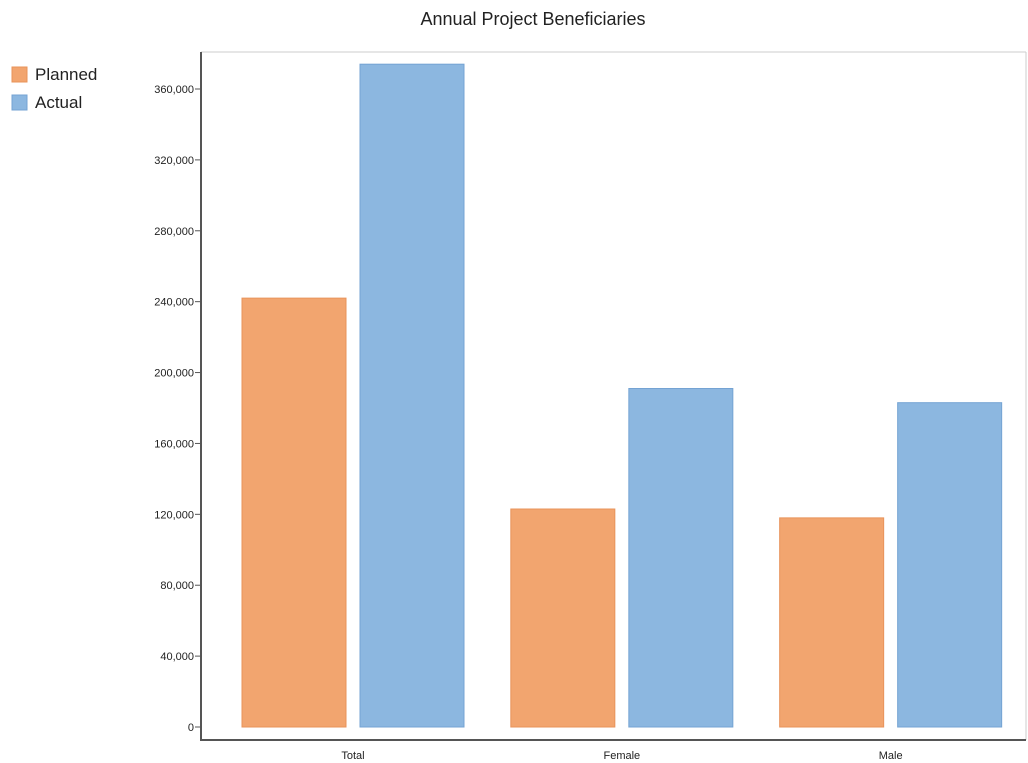  What do you see at coordinates (177, 586) in the screenshot?
I see `y-tick-label: 80,000` at bounding box center [177, 586].